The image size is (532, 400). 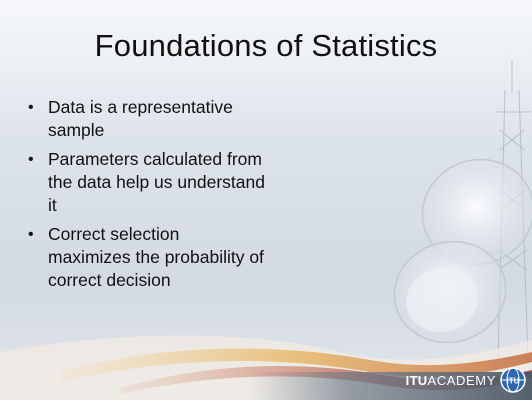 I want to click on itu-academy-logo: ITUACADEMY ITU, so click(x=466, y=380).